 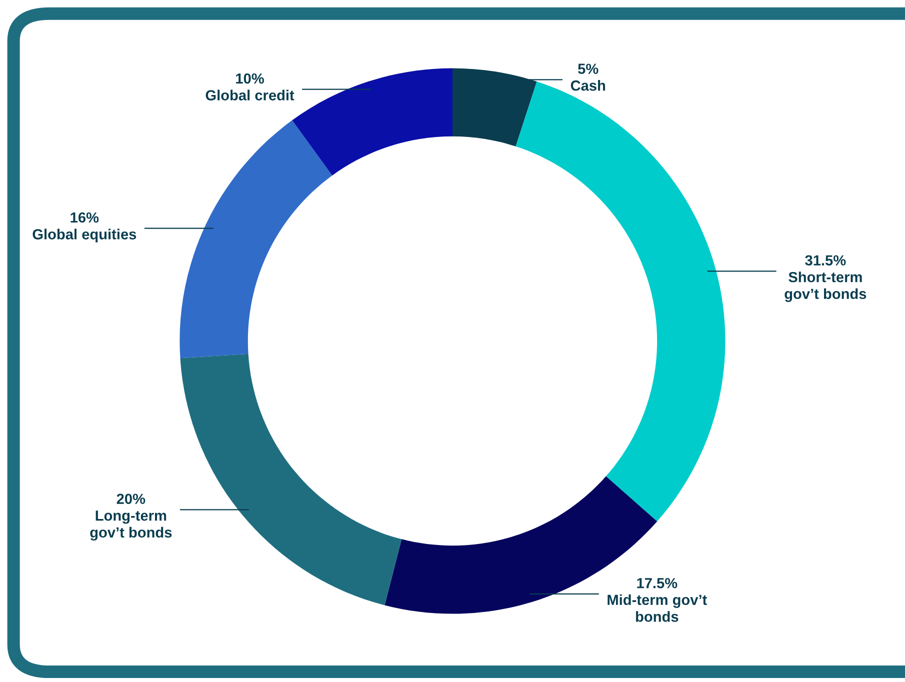 I want to click on slice-label: Long-term gov’t bonds, so click(x=131, y=525).